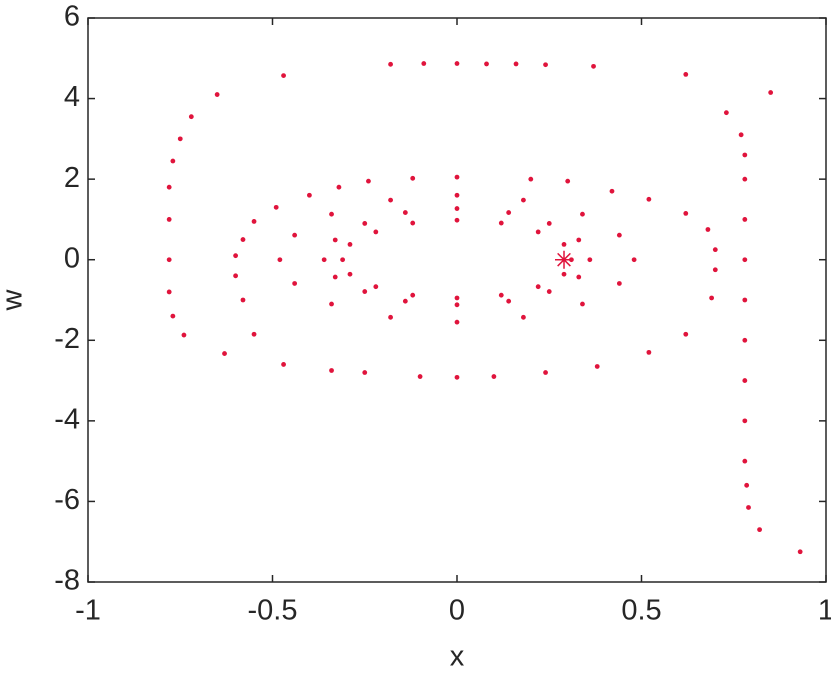 This screenshot has width=831, height=677. What do you see at coordinates (67, 581) in the screenshot?
I see `y-tick-label: -8` at bounding box center [67, 581].